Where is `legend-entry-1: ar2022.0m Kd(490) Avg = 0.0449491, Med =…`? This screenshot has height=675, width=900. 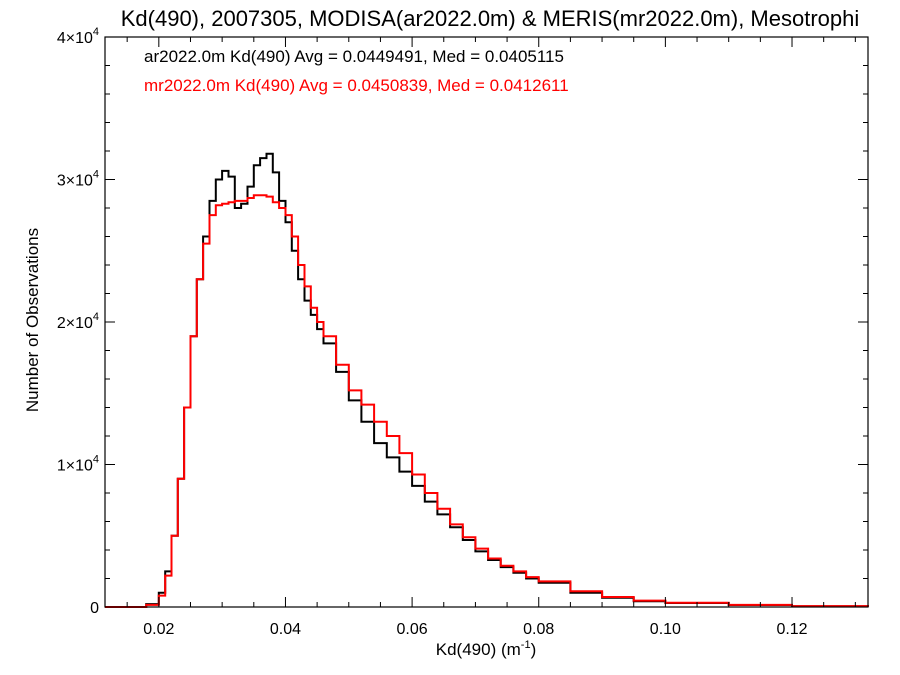
legend-entry-1: ar2022.0m Kd(490) Avg = 0.0449491, Med =… is located at coordinates (354, 56).